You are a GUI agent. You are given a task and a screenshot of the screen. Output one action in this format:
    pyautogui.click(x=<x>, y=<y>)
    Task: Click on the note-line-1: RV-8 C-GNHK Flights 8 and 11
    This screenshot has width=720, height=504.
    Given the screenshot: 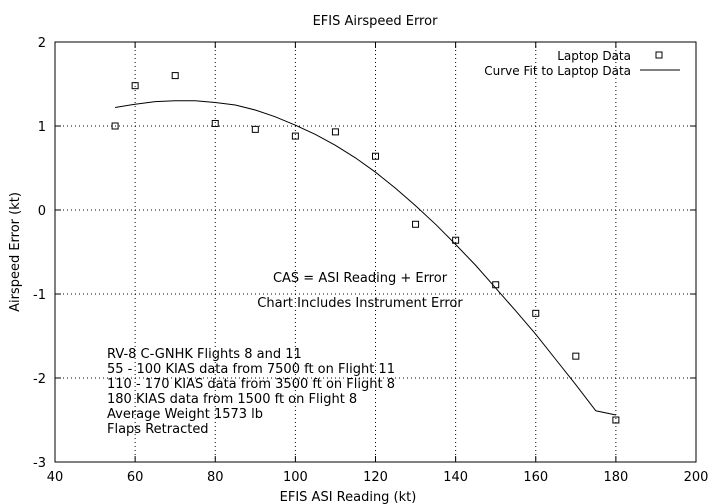 What is the action you would take?
    pyautogui.click(x=204, y=354)
    